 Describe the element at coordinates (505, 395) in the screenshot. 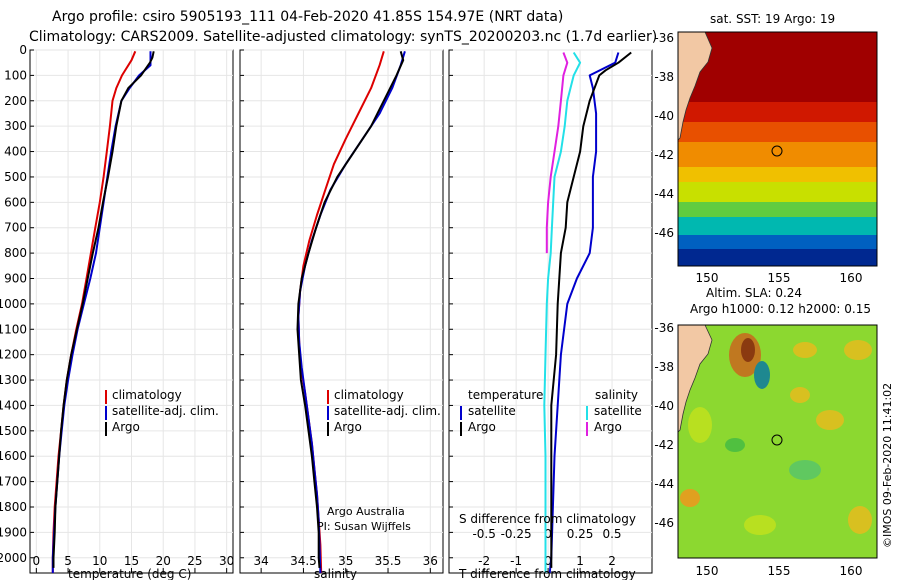

I see `legend-temperature-heading: temperature` at that location.